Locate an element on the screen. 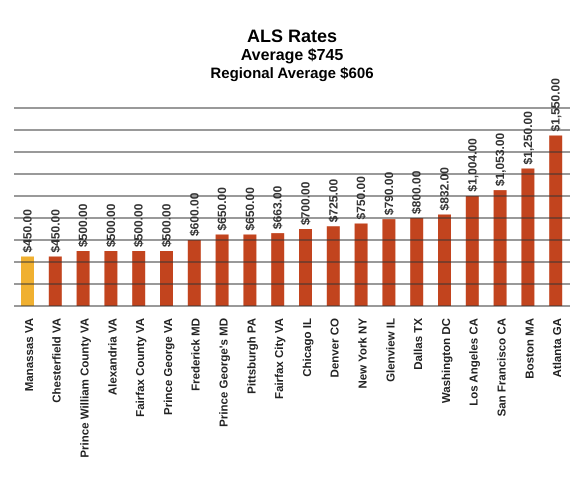  x-tick-label: Chicago IL is located at coordinates (308, 347).